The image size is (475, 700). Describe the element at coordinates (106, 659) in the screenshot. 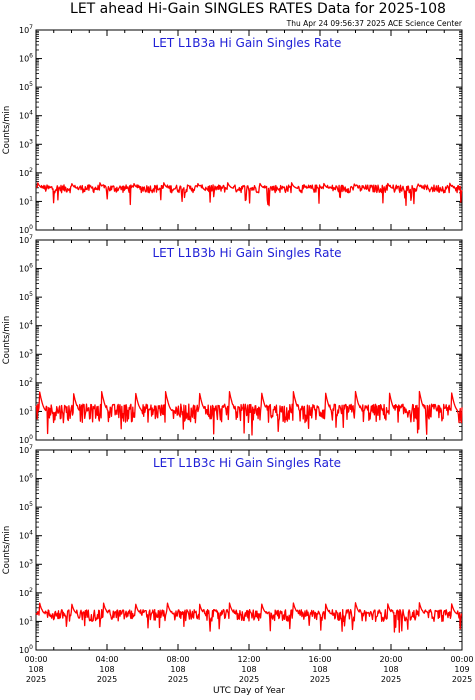

I see `x-tick-label-time: 04:00` at that location.